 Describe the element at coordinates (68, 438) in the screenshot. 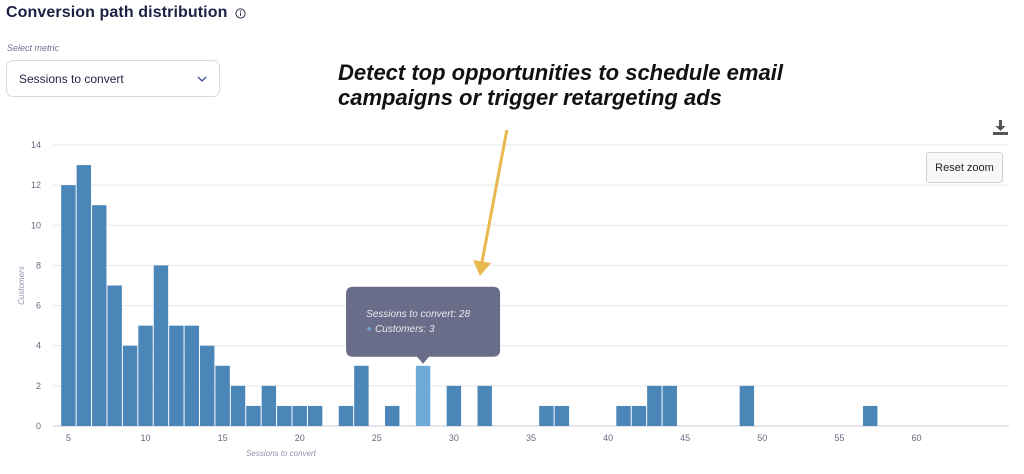

I see `x-tick-label: 5` at that location.